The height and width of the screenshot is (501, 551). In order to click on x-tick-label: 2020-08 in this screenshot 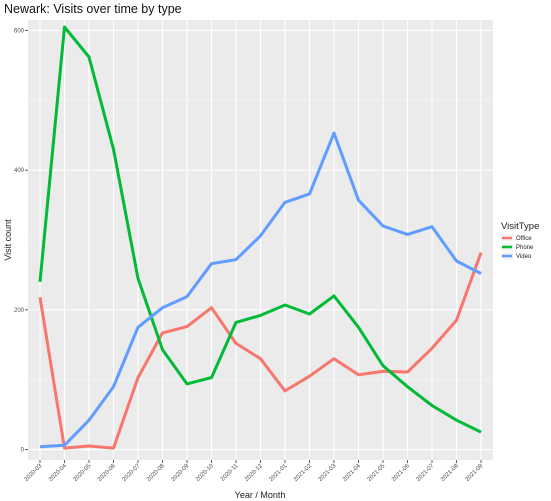, I will do `click(156, 473)`.